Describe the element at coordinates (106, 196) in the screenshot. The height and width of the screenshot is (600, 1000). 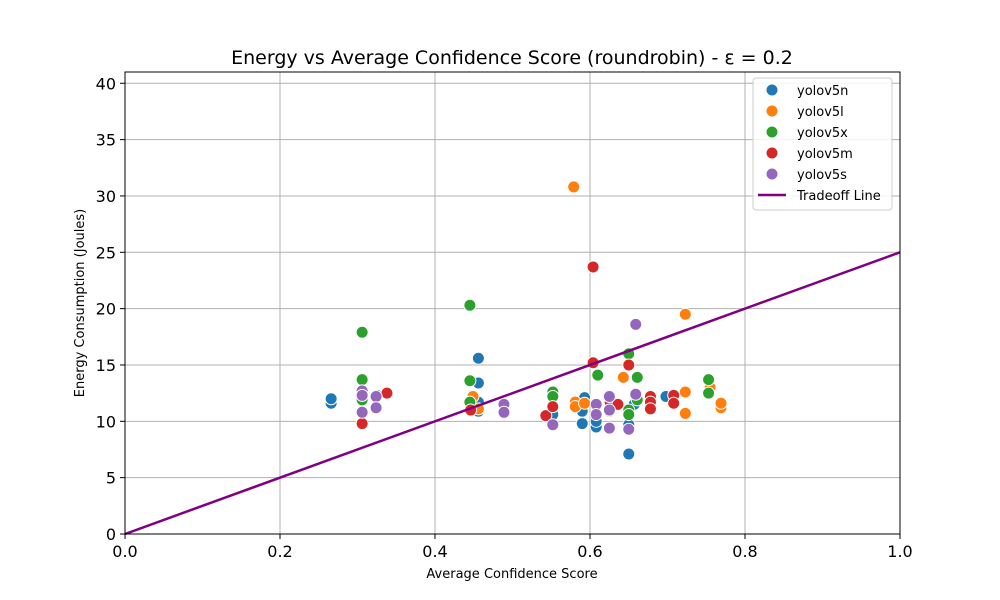
I see `y-tick-label: 30` at that location.